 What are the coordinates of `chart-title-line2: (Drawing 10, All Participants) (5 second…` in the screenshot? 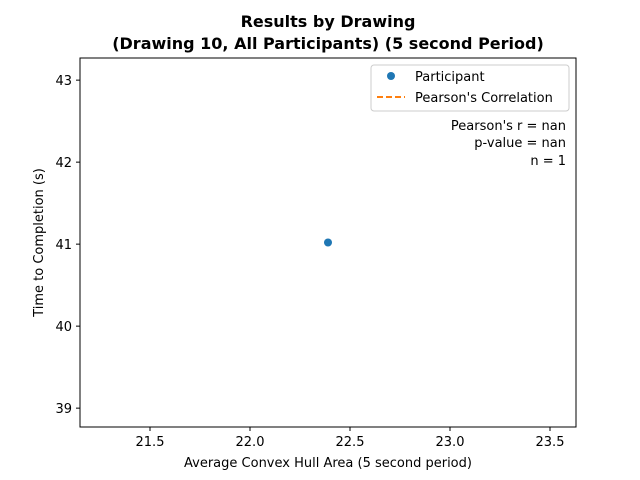 It's located at (328, 43).